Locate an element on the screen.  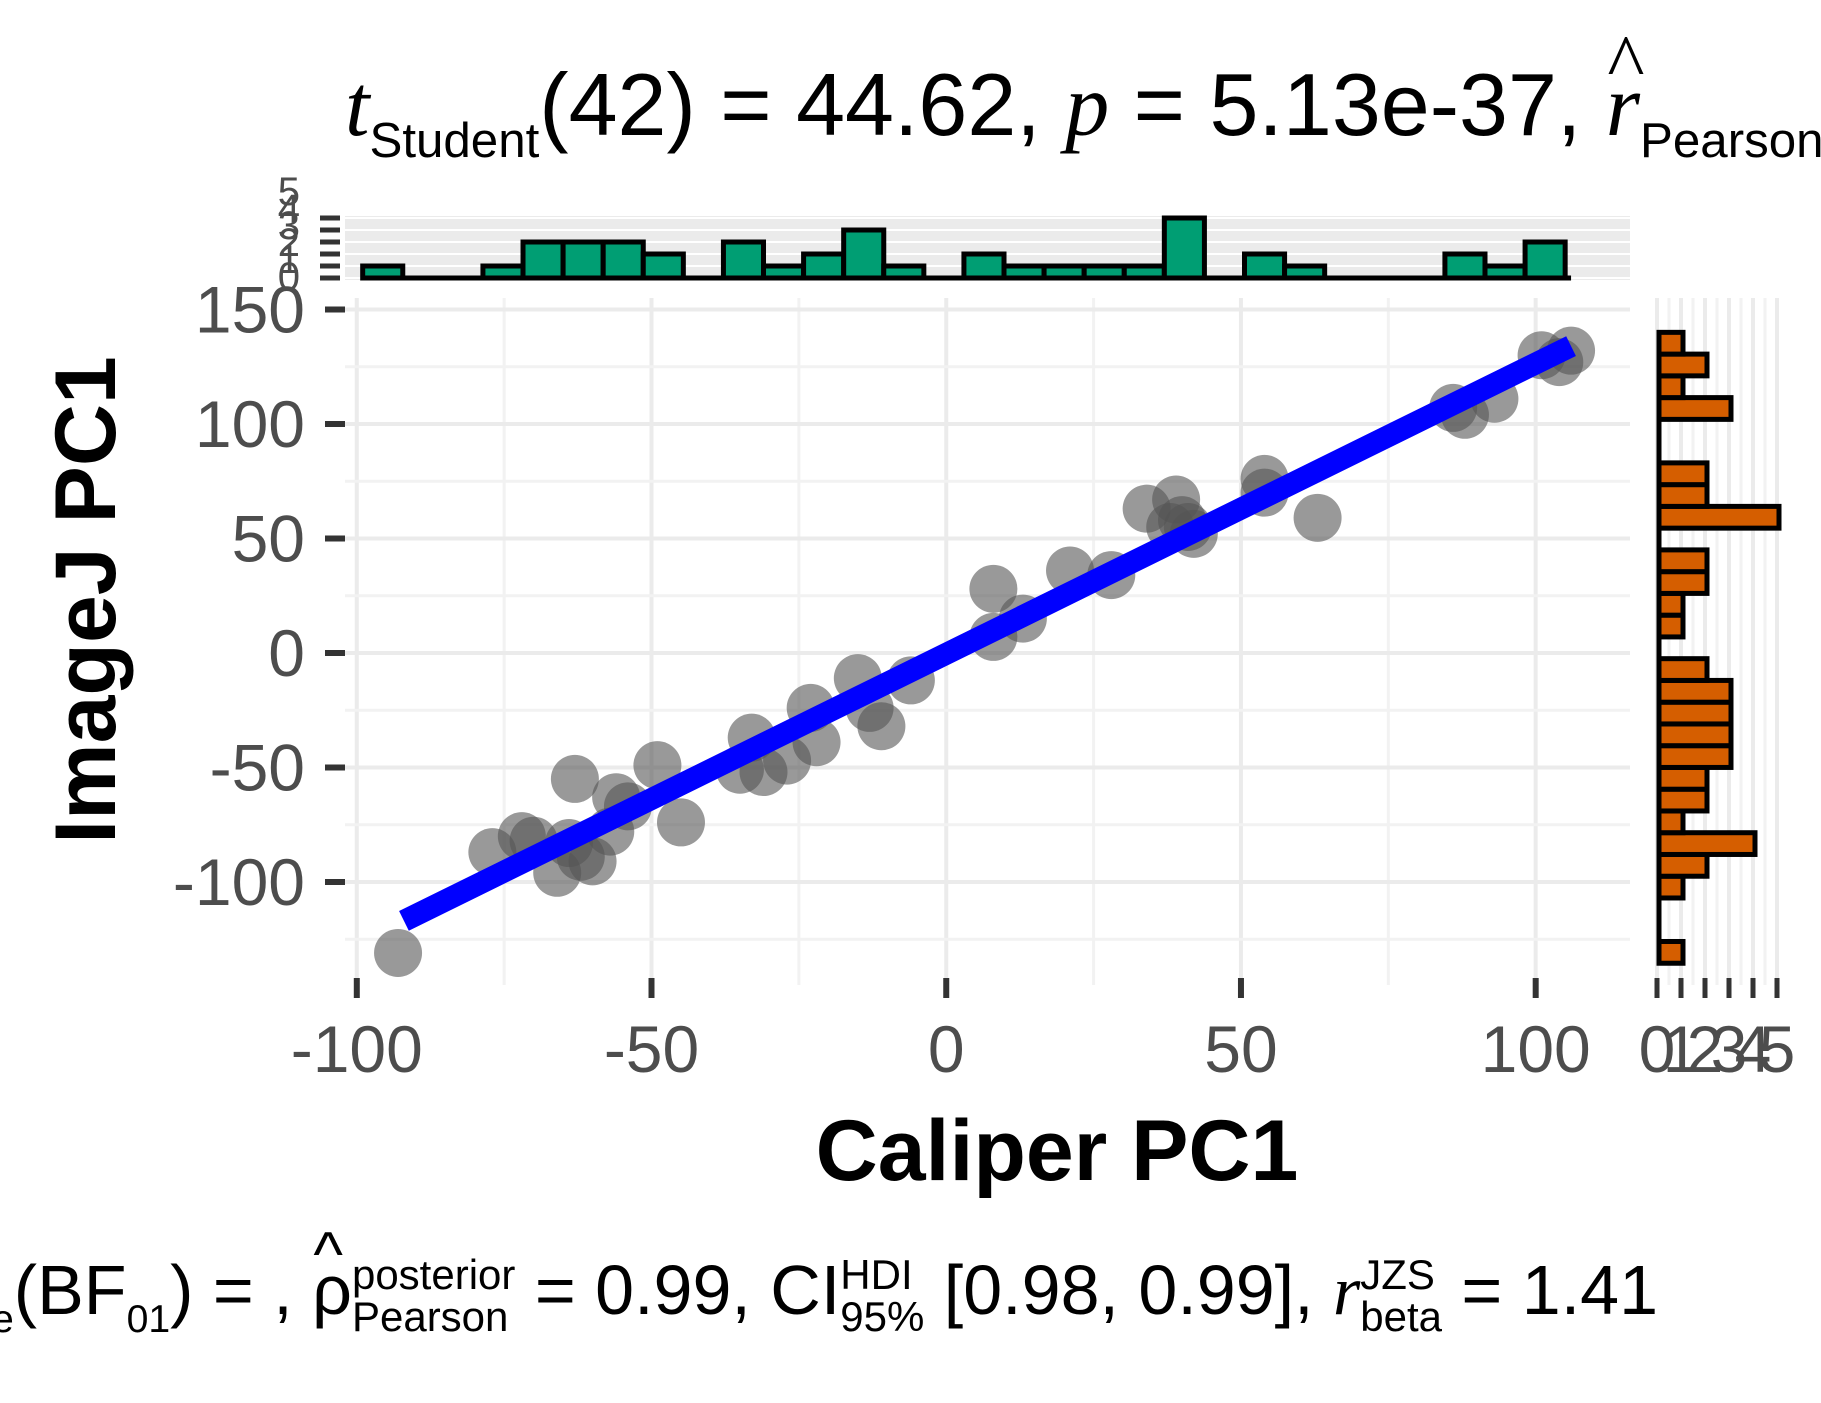
title-t-sub: Student is located at coordinates (454, 141).